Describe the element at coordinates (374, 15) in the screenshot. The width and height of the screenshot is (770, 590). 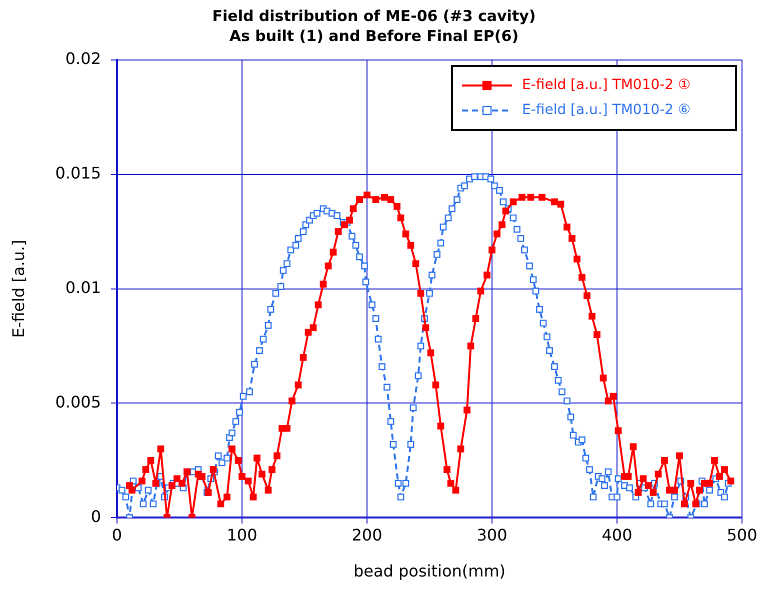
I see `chart-title: Field distribution of ME-06 (#3 cavity)` at that location.